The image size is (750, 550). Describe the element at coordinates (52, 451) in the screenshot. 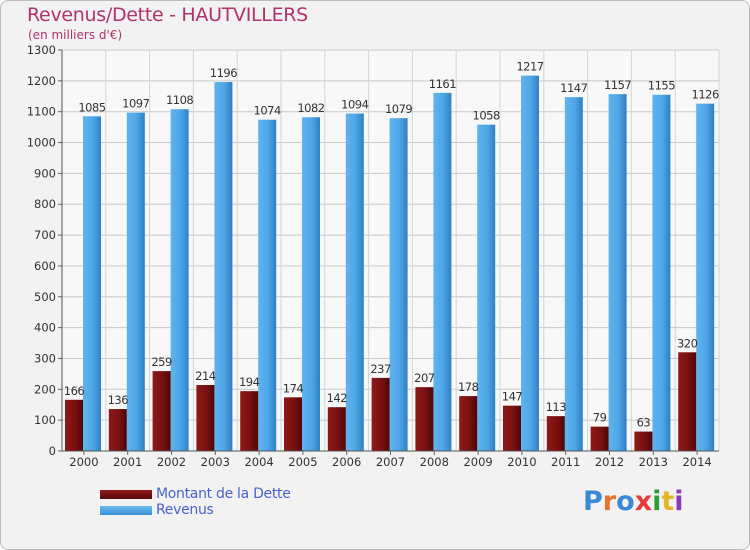

I see `y-tick-label: 0` at that location.